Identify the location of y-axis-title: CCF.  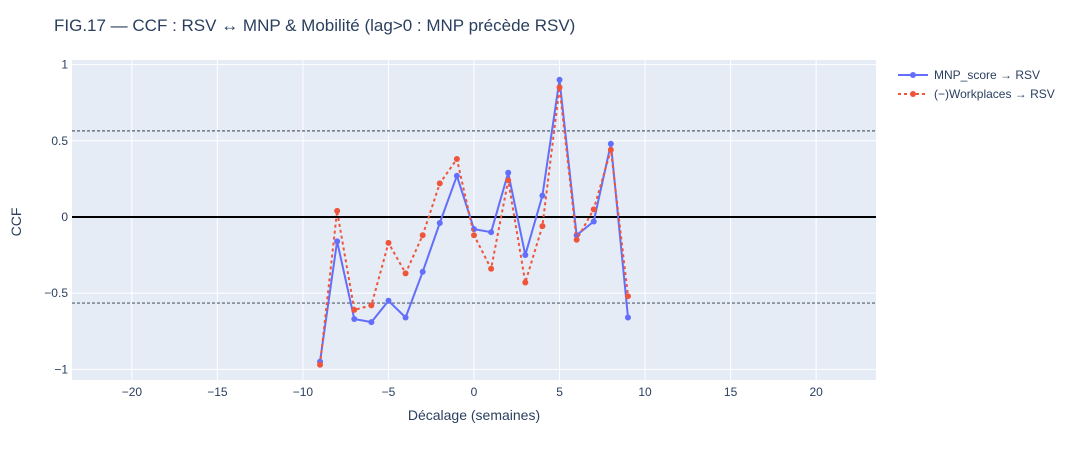
(16, 222).